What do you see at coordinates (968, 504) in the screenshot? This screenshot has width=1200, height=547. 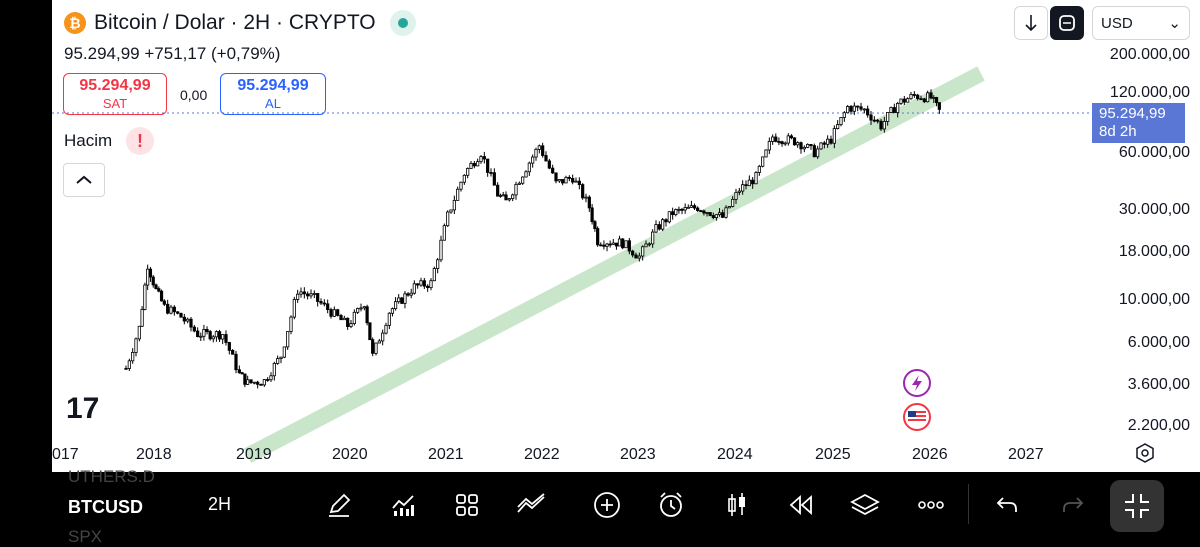 I see `toolbar-divider` at bounding box center [968, 504].